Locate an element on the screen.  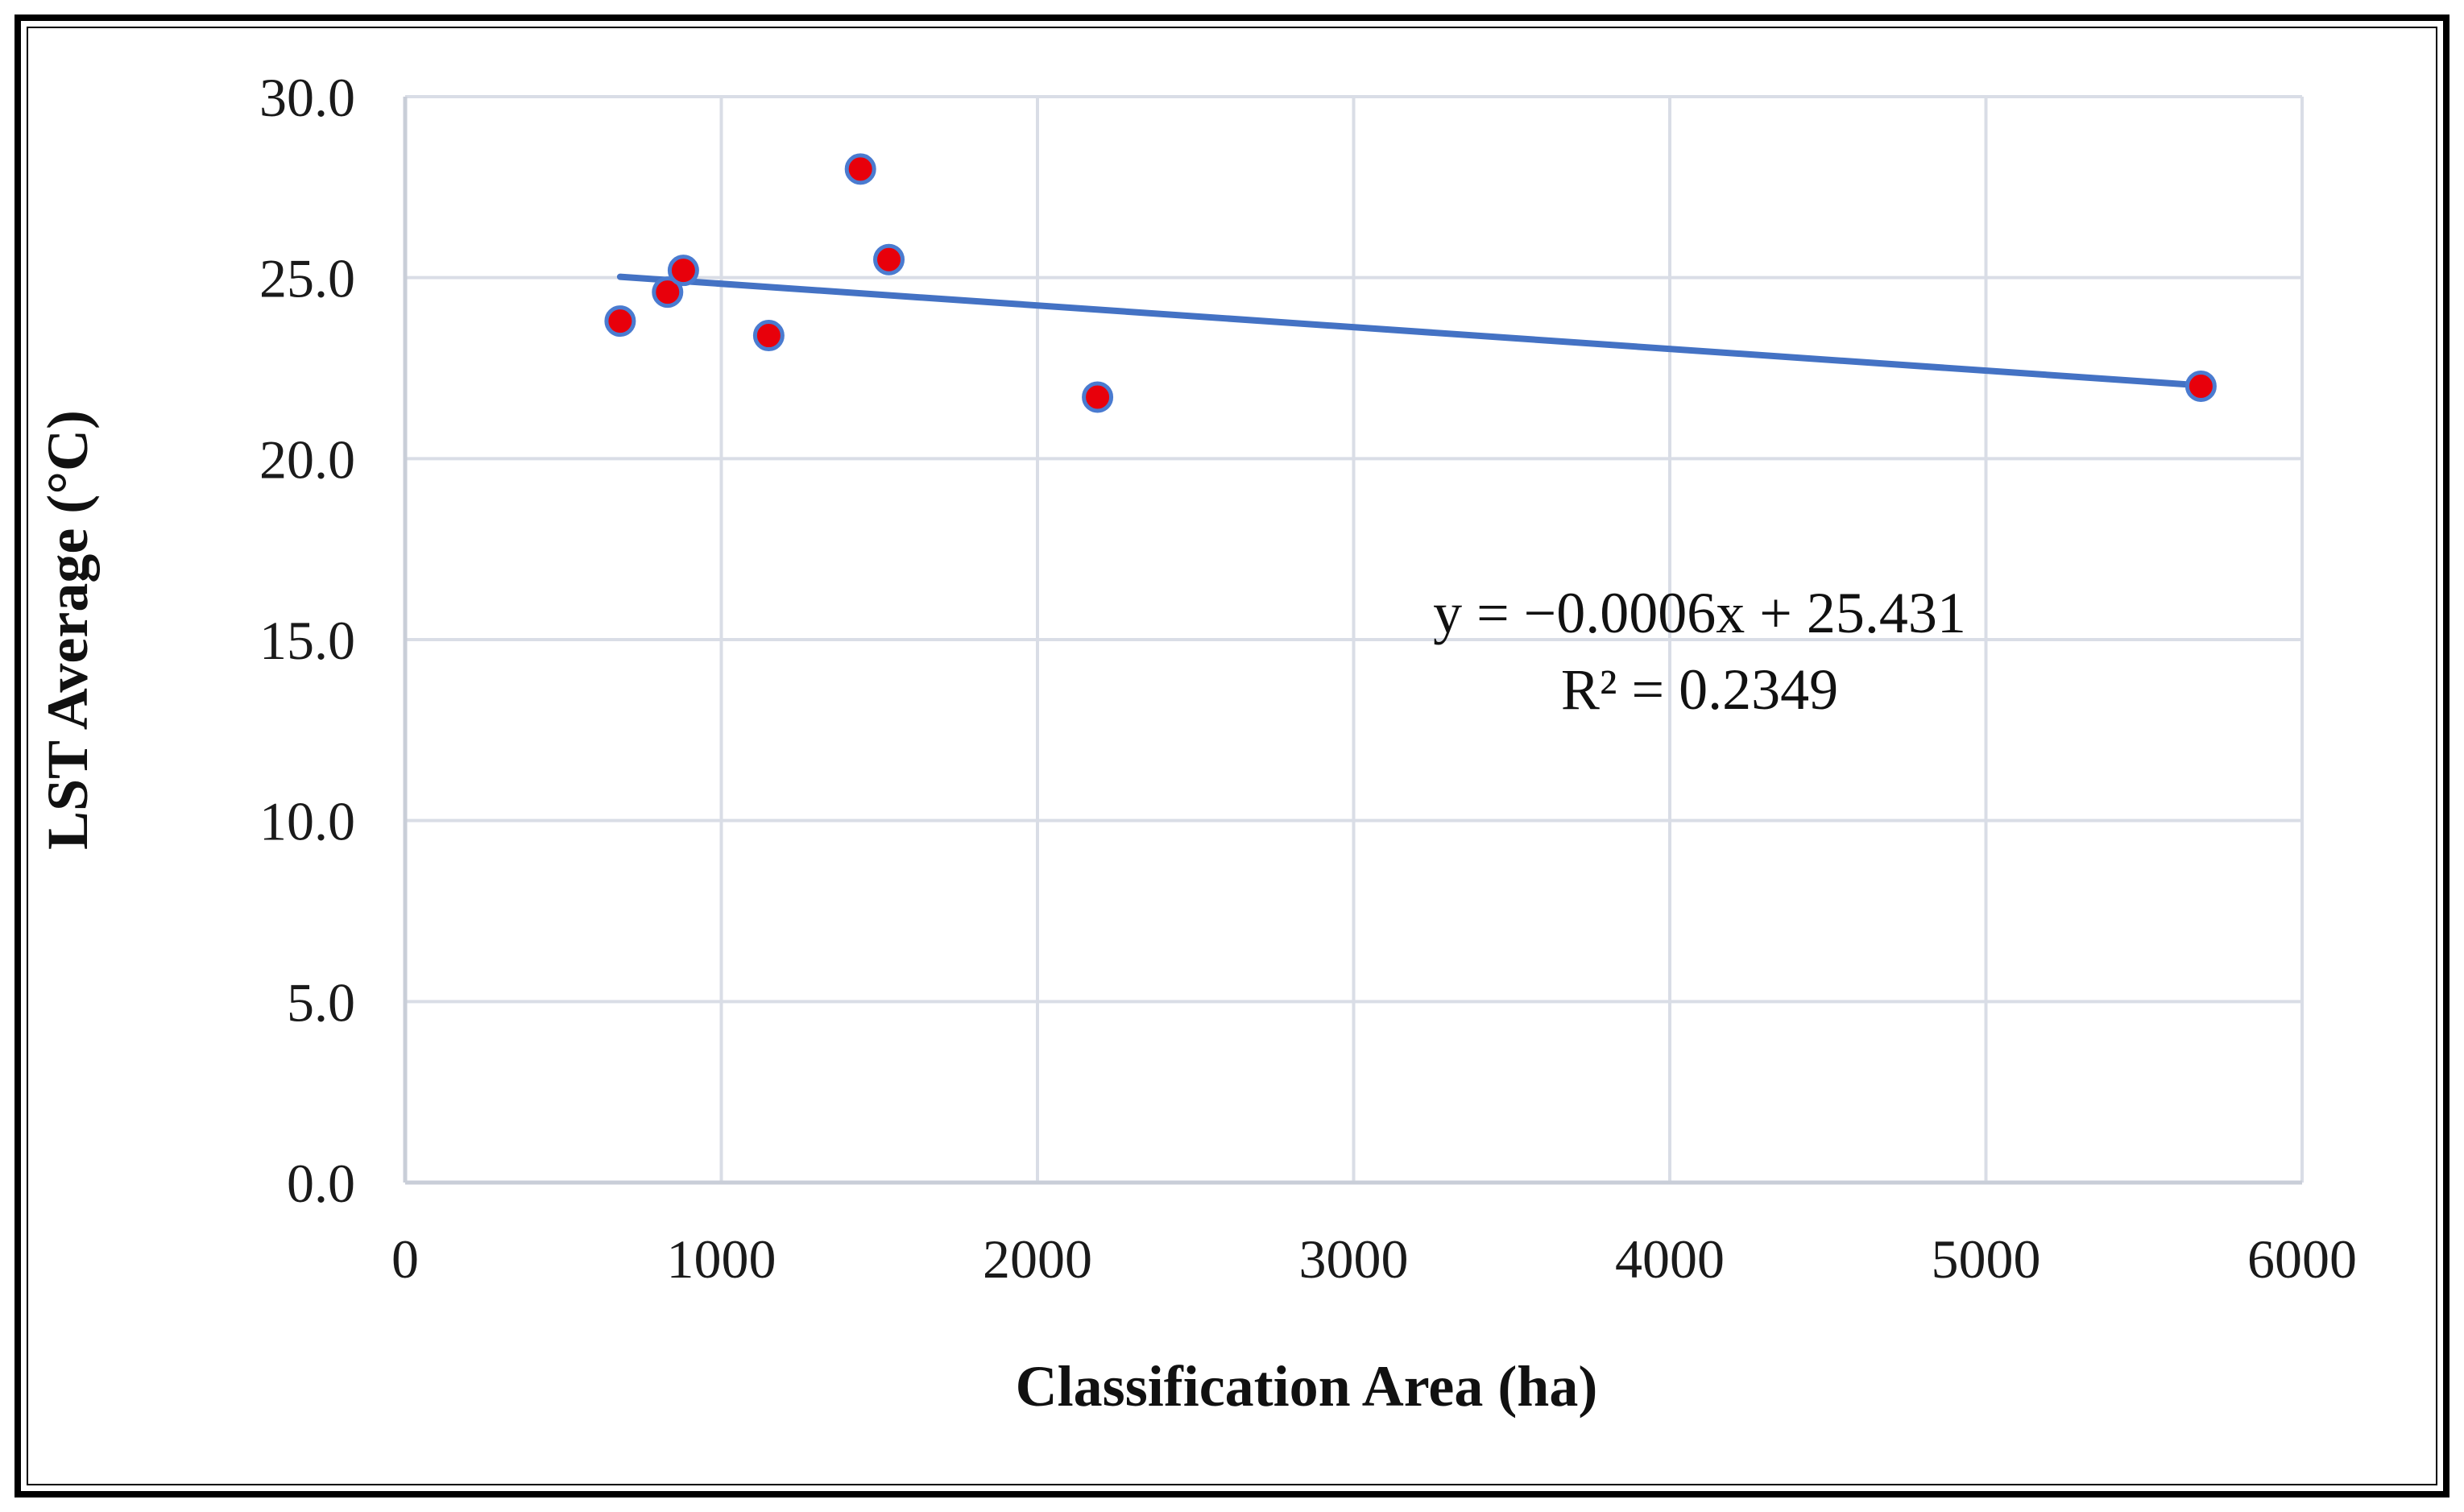
trendline-group is located at coordinates (1410, 331).